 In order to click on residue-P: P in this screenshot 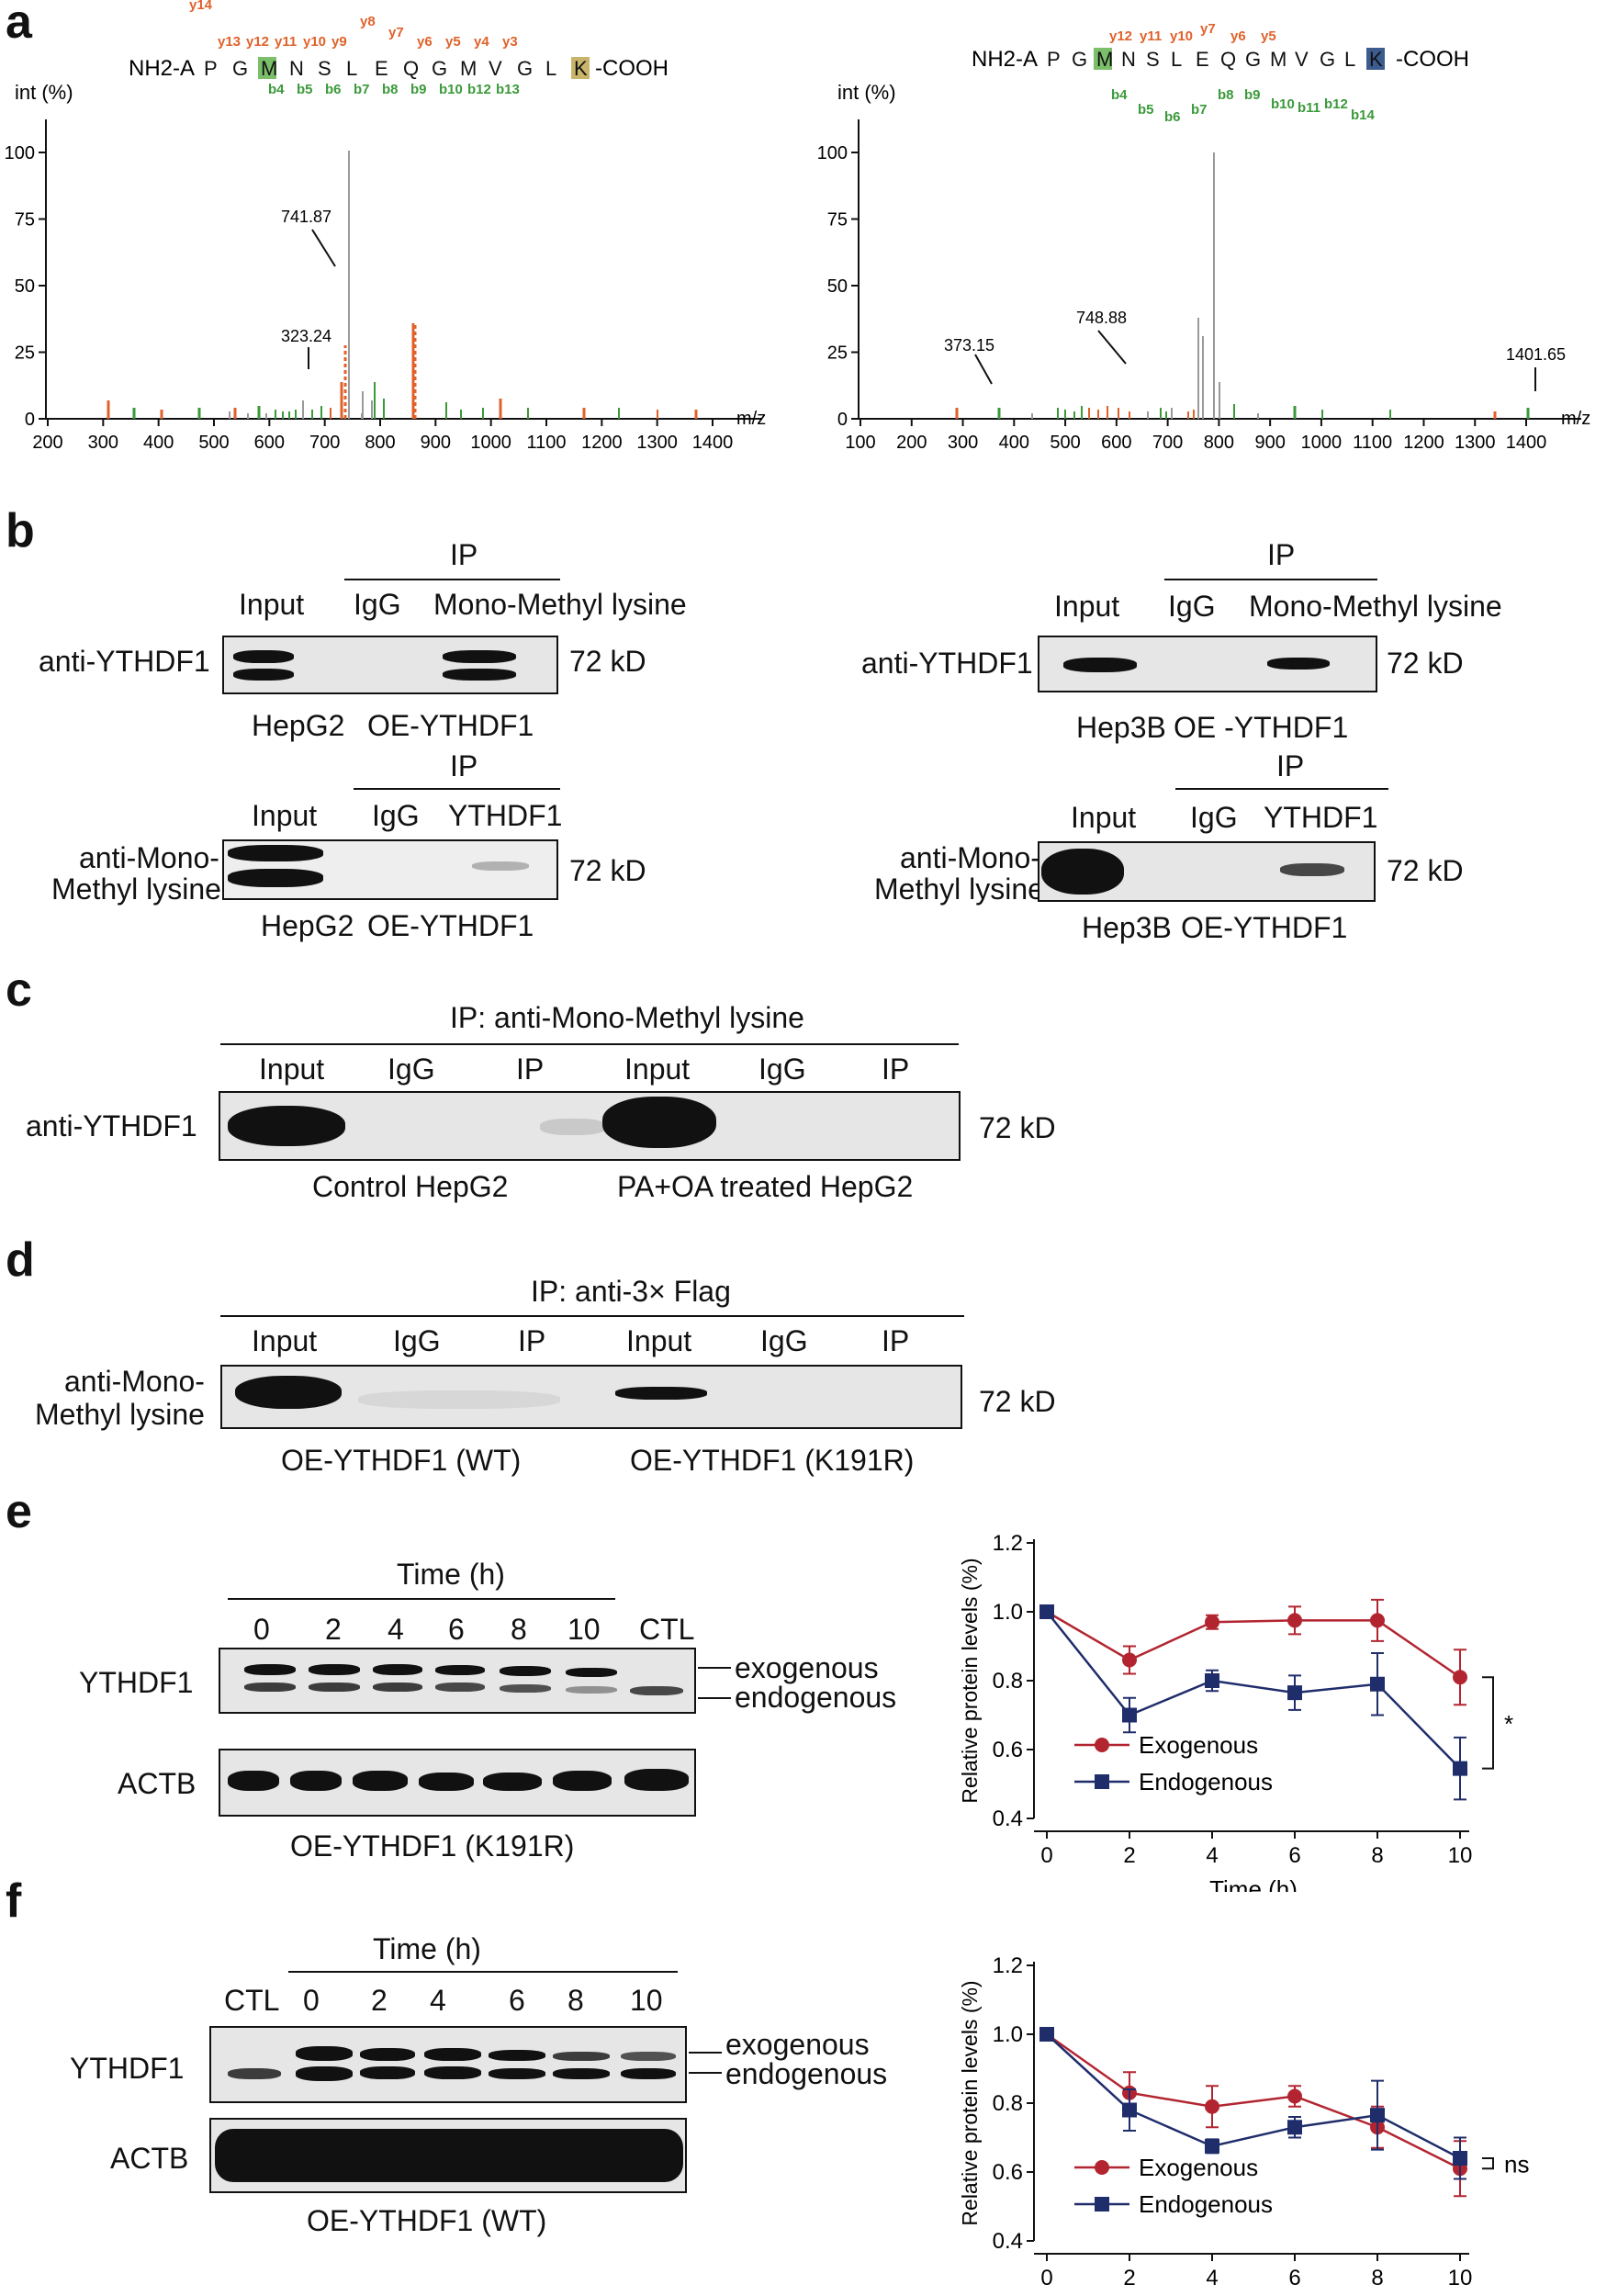, I will do `click(211, 68)`.